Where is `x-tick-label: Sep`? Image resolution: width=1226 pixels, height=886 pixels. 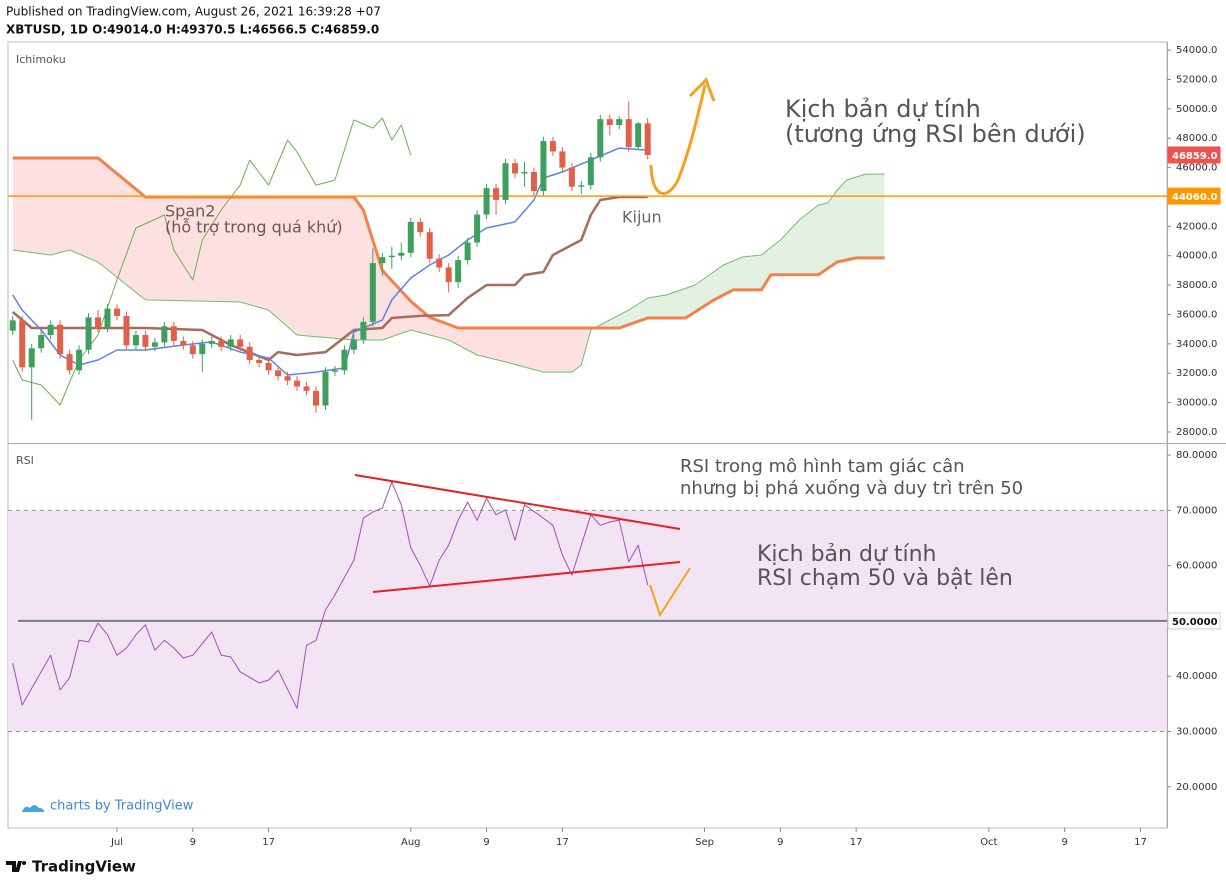 x-tick-label: Sep is located at coordinates (704, 842).